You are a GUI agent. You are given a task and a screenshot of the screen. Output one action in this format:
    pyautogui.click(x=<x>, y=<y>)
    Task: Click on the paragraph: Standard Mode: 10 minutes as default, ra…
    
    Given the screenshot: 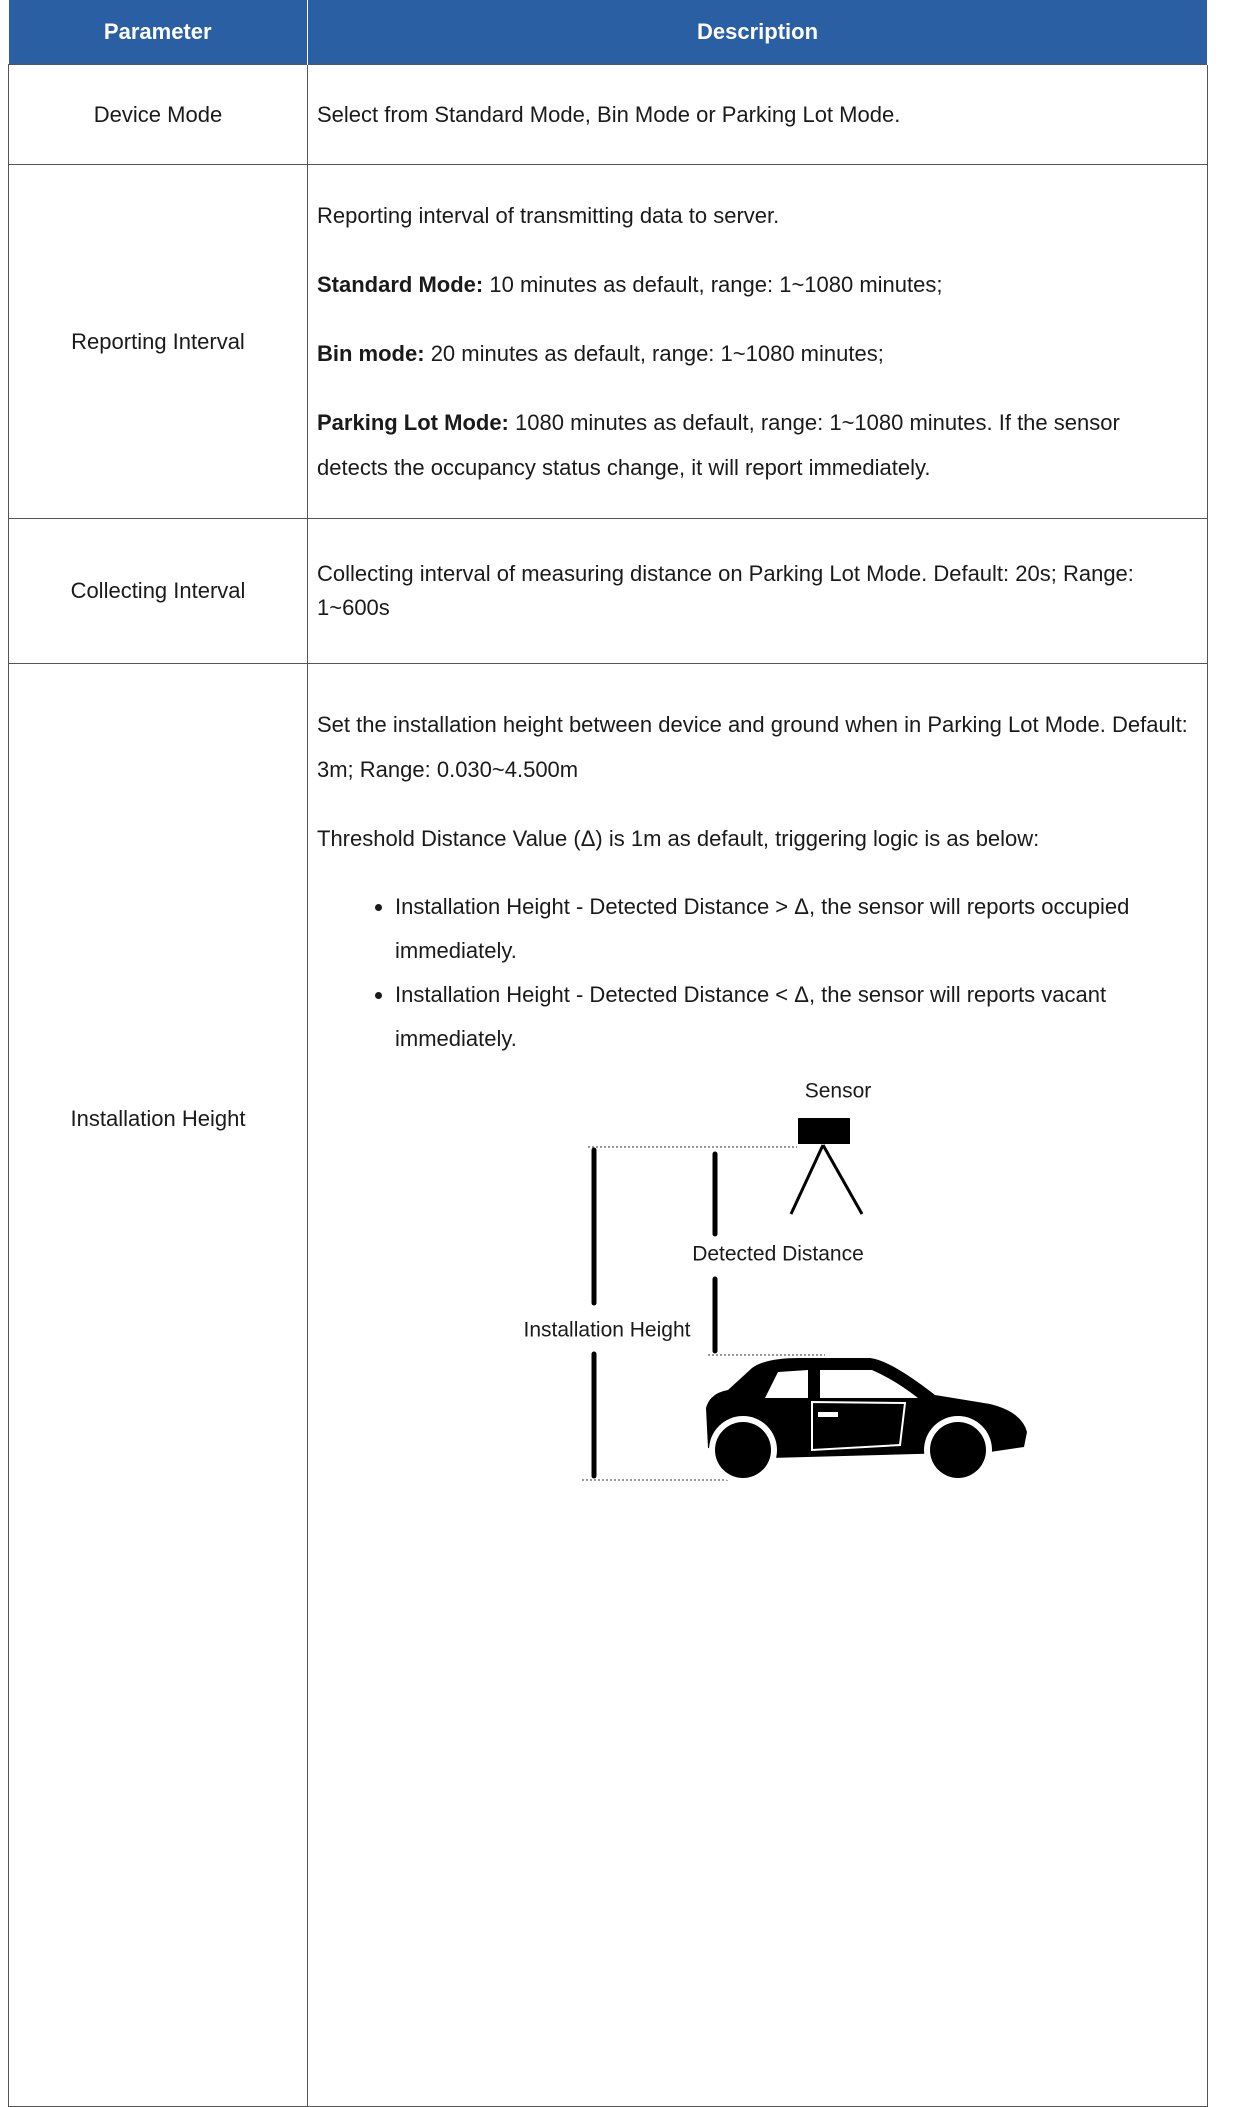 What is the action you would take?
    pyautogui.click(x=755, y=284)
    